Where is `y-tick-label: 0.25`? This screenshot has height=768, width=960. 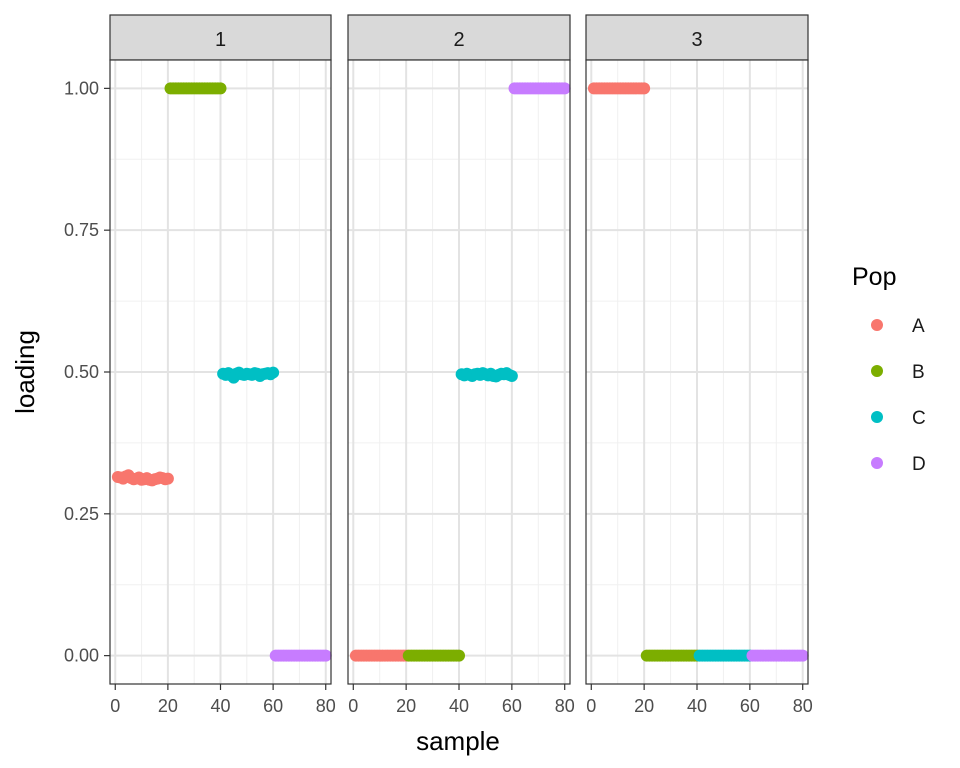 y-tick-label: 0.25 is located at coordinates (81, 514).